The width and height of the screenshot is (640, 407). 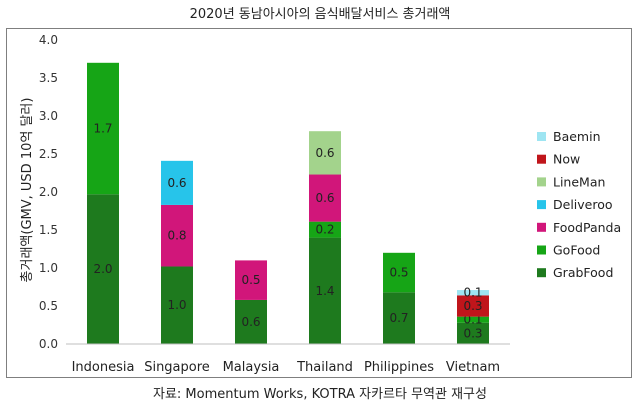 I want to click on x-tick-label: Malaysia, so click(x=251, y=367).